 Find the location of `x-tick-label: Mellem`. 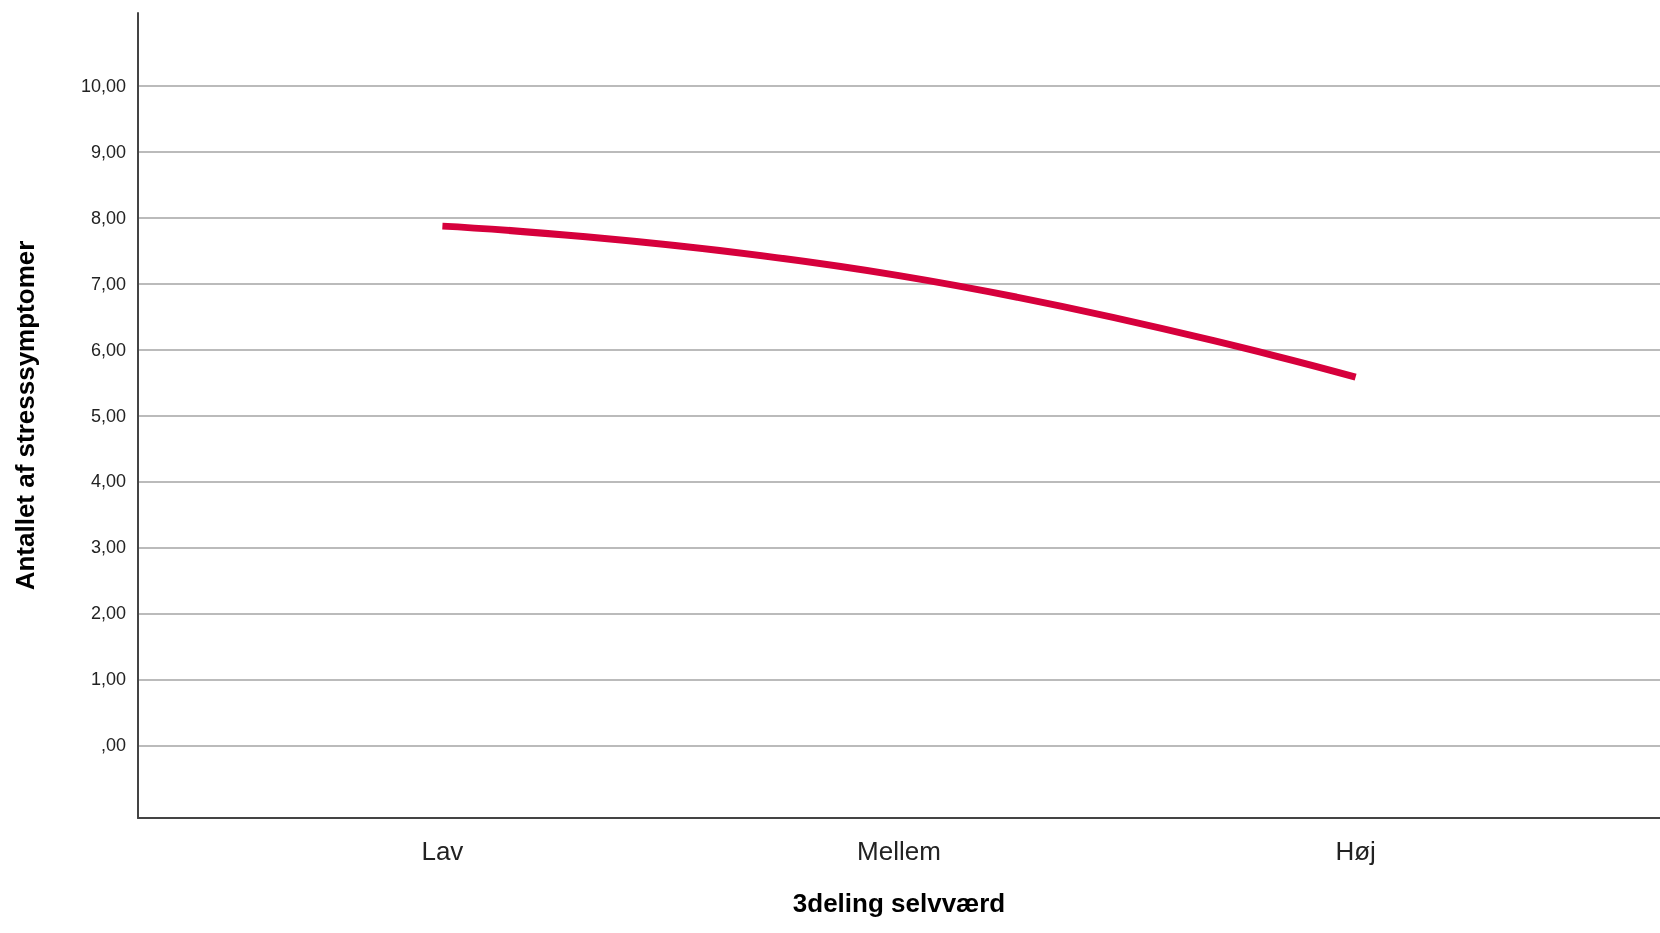

x-tick-label: Mellem is located at coordinates (899, 851).